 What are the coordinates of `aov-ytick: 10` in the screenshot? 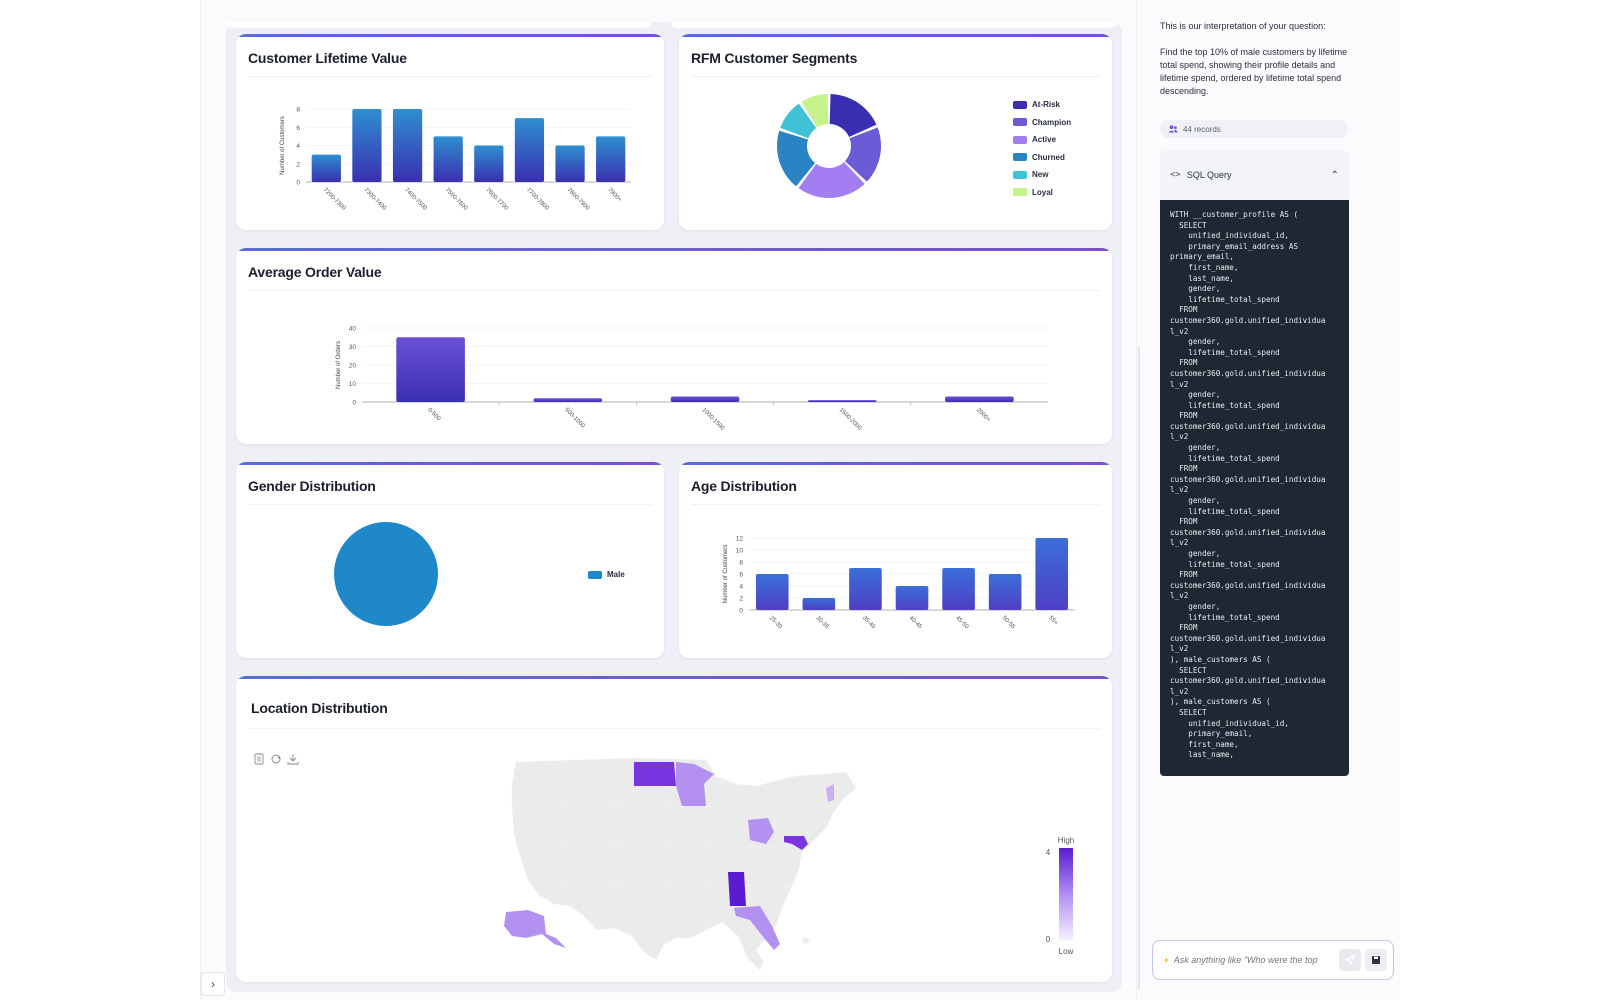 It's located at (353, 384).